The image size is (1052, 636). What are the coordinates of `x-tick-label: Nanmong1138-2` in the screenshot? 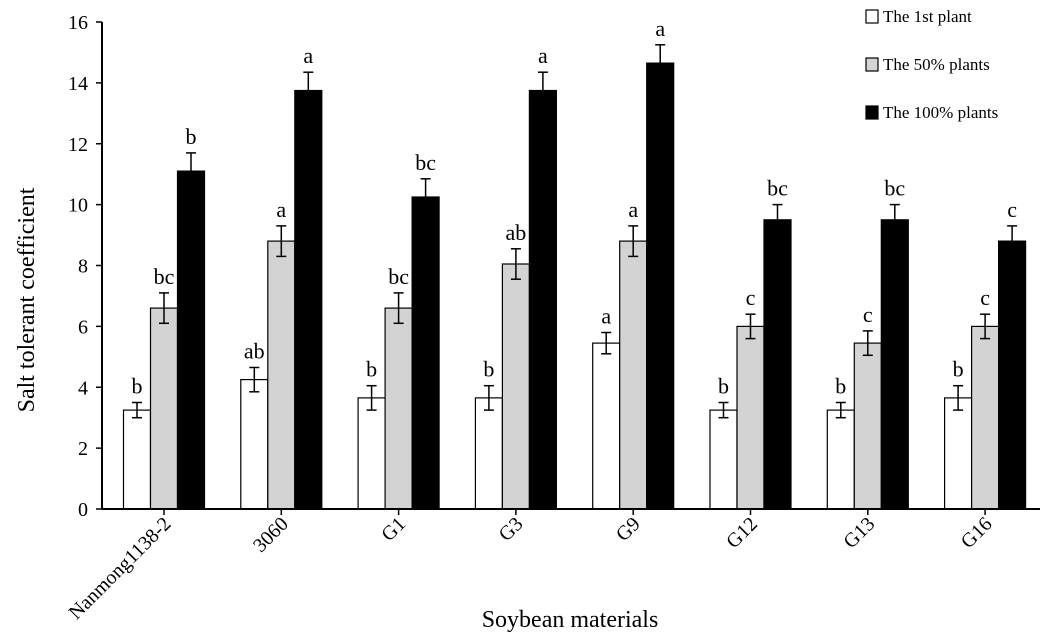 It's located at (120, 568).